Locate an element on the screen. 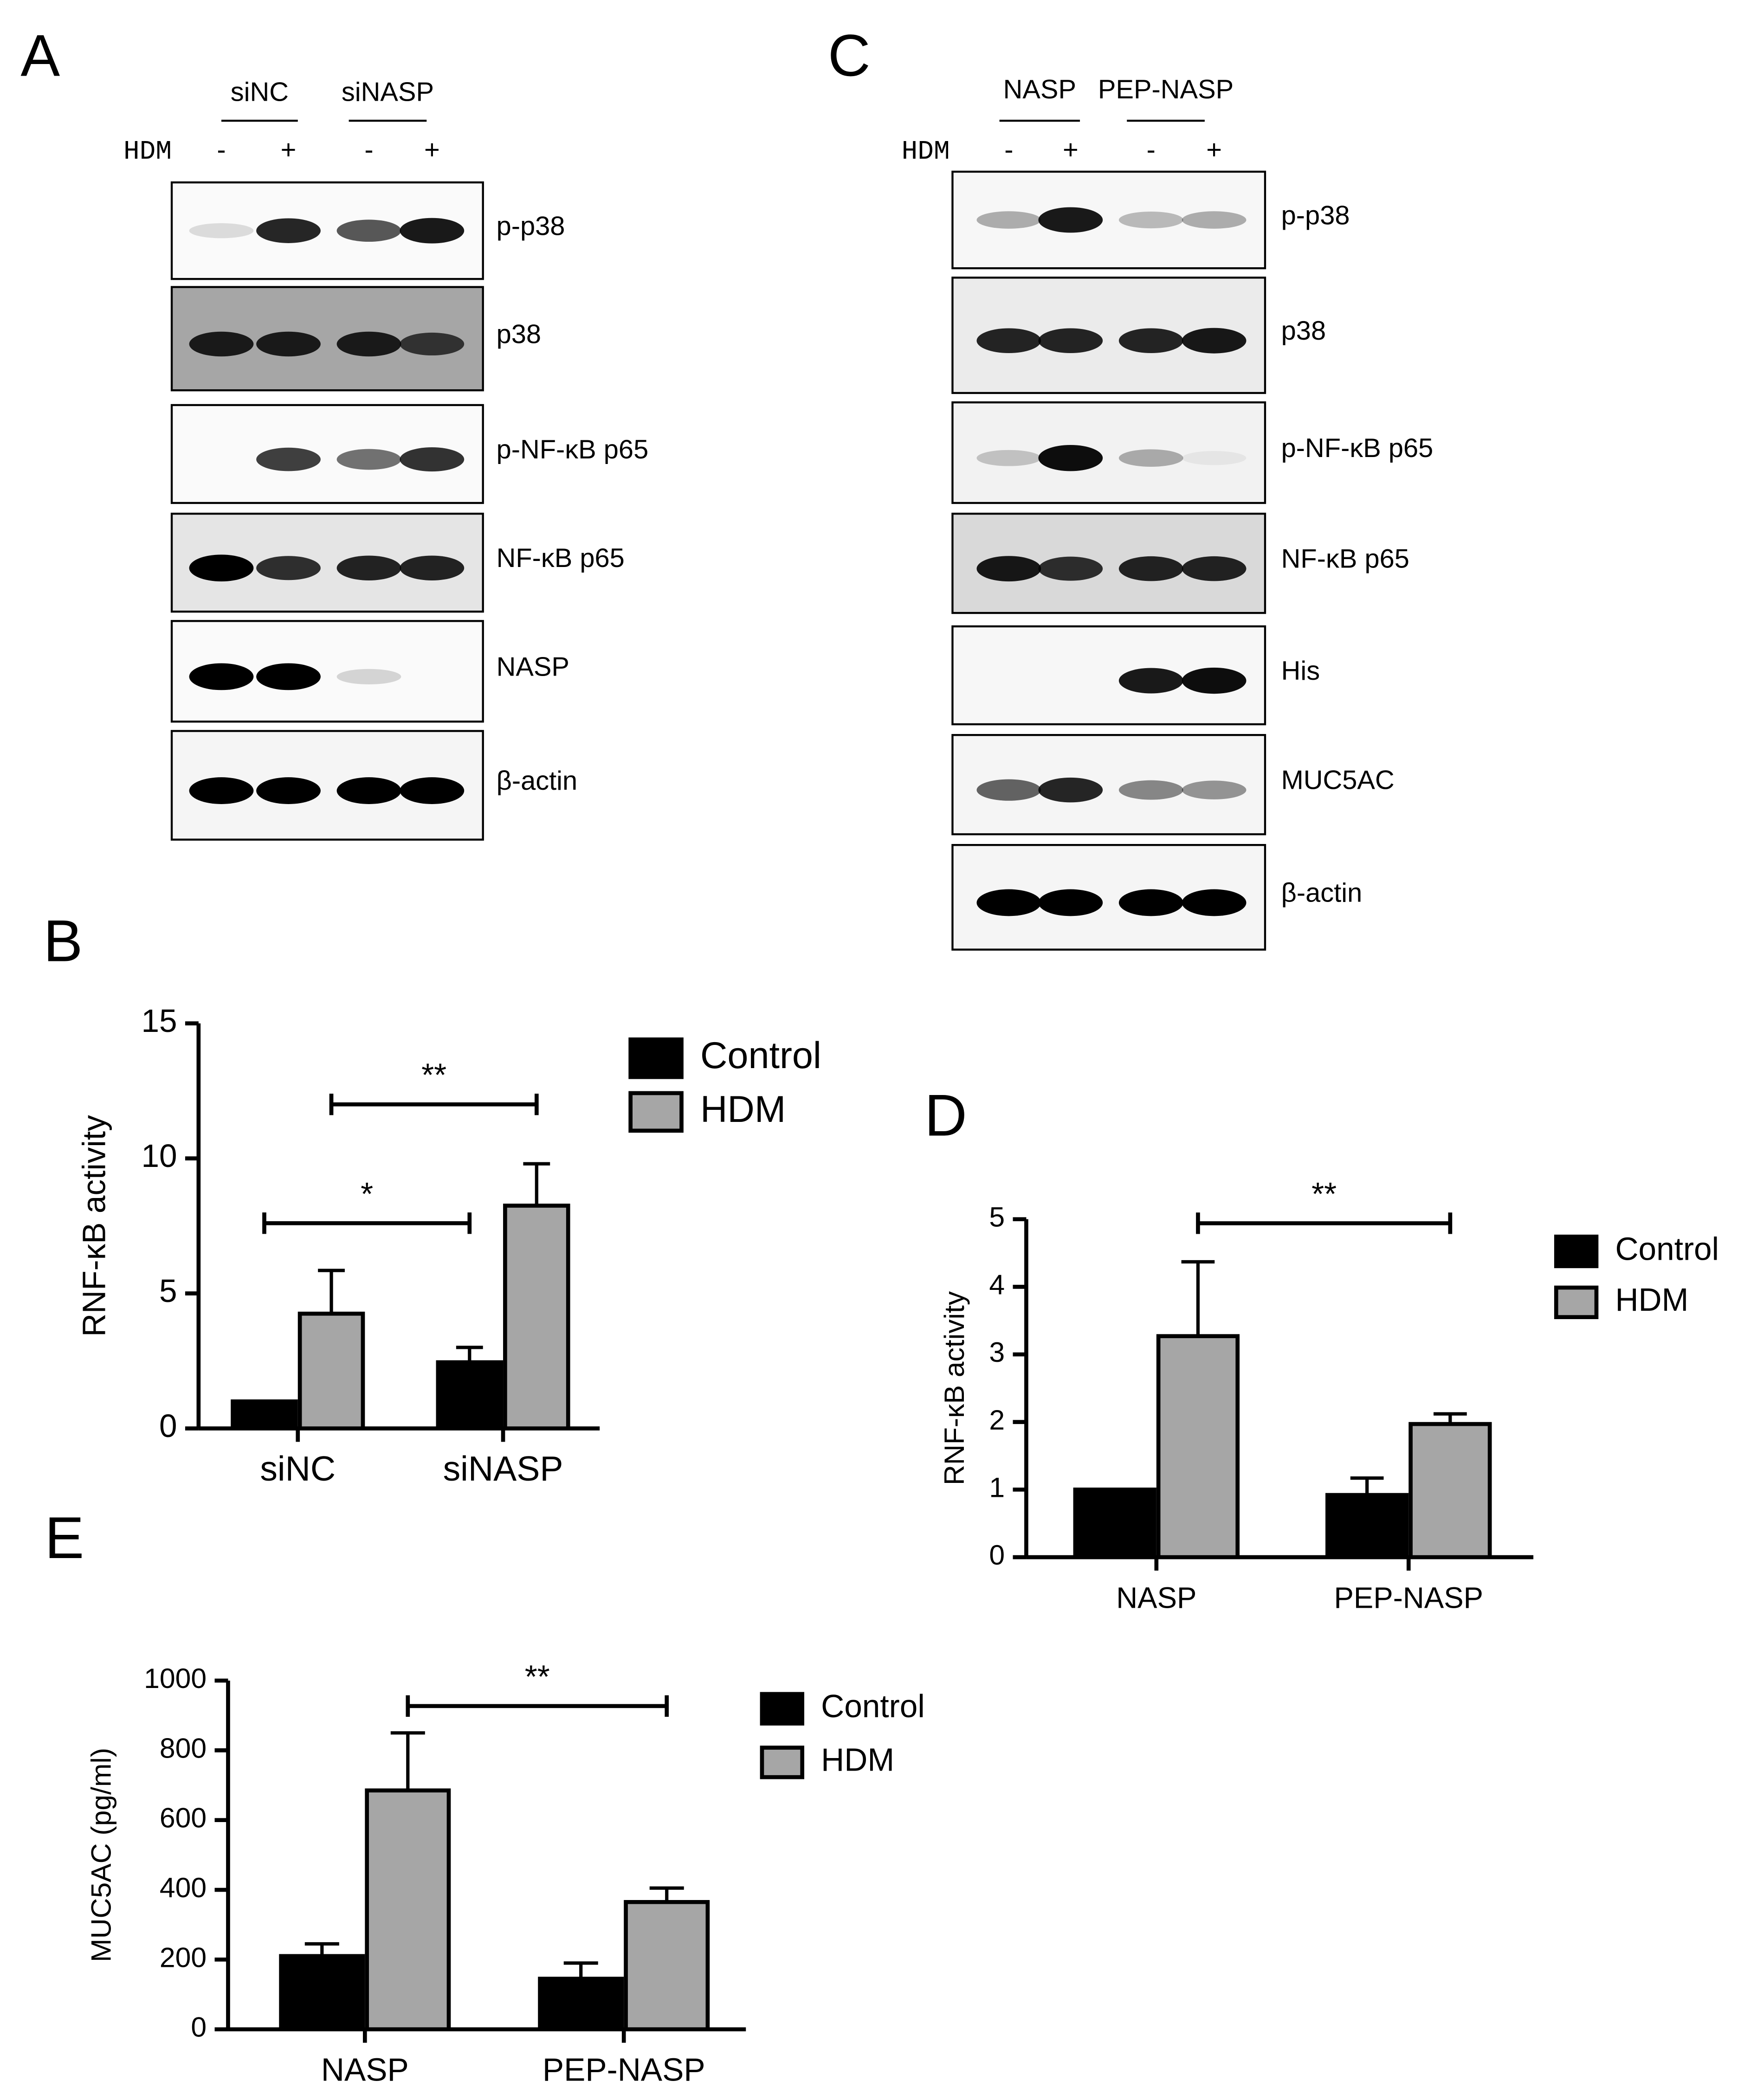  band-label: His is located at coordinates (1300, 671).